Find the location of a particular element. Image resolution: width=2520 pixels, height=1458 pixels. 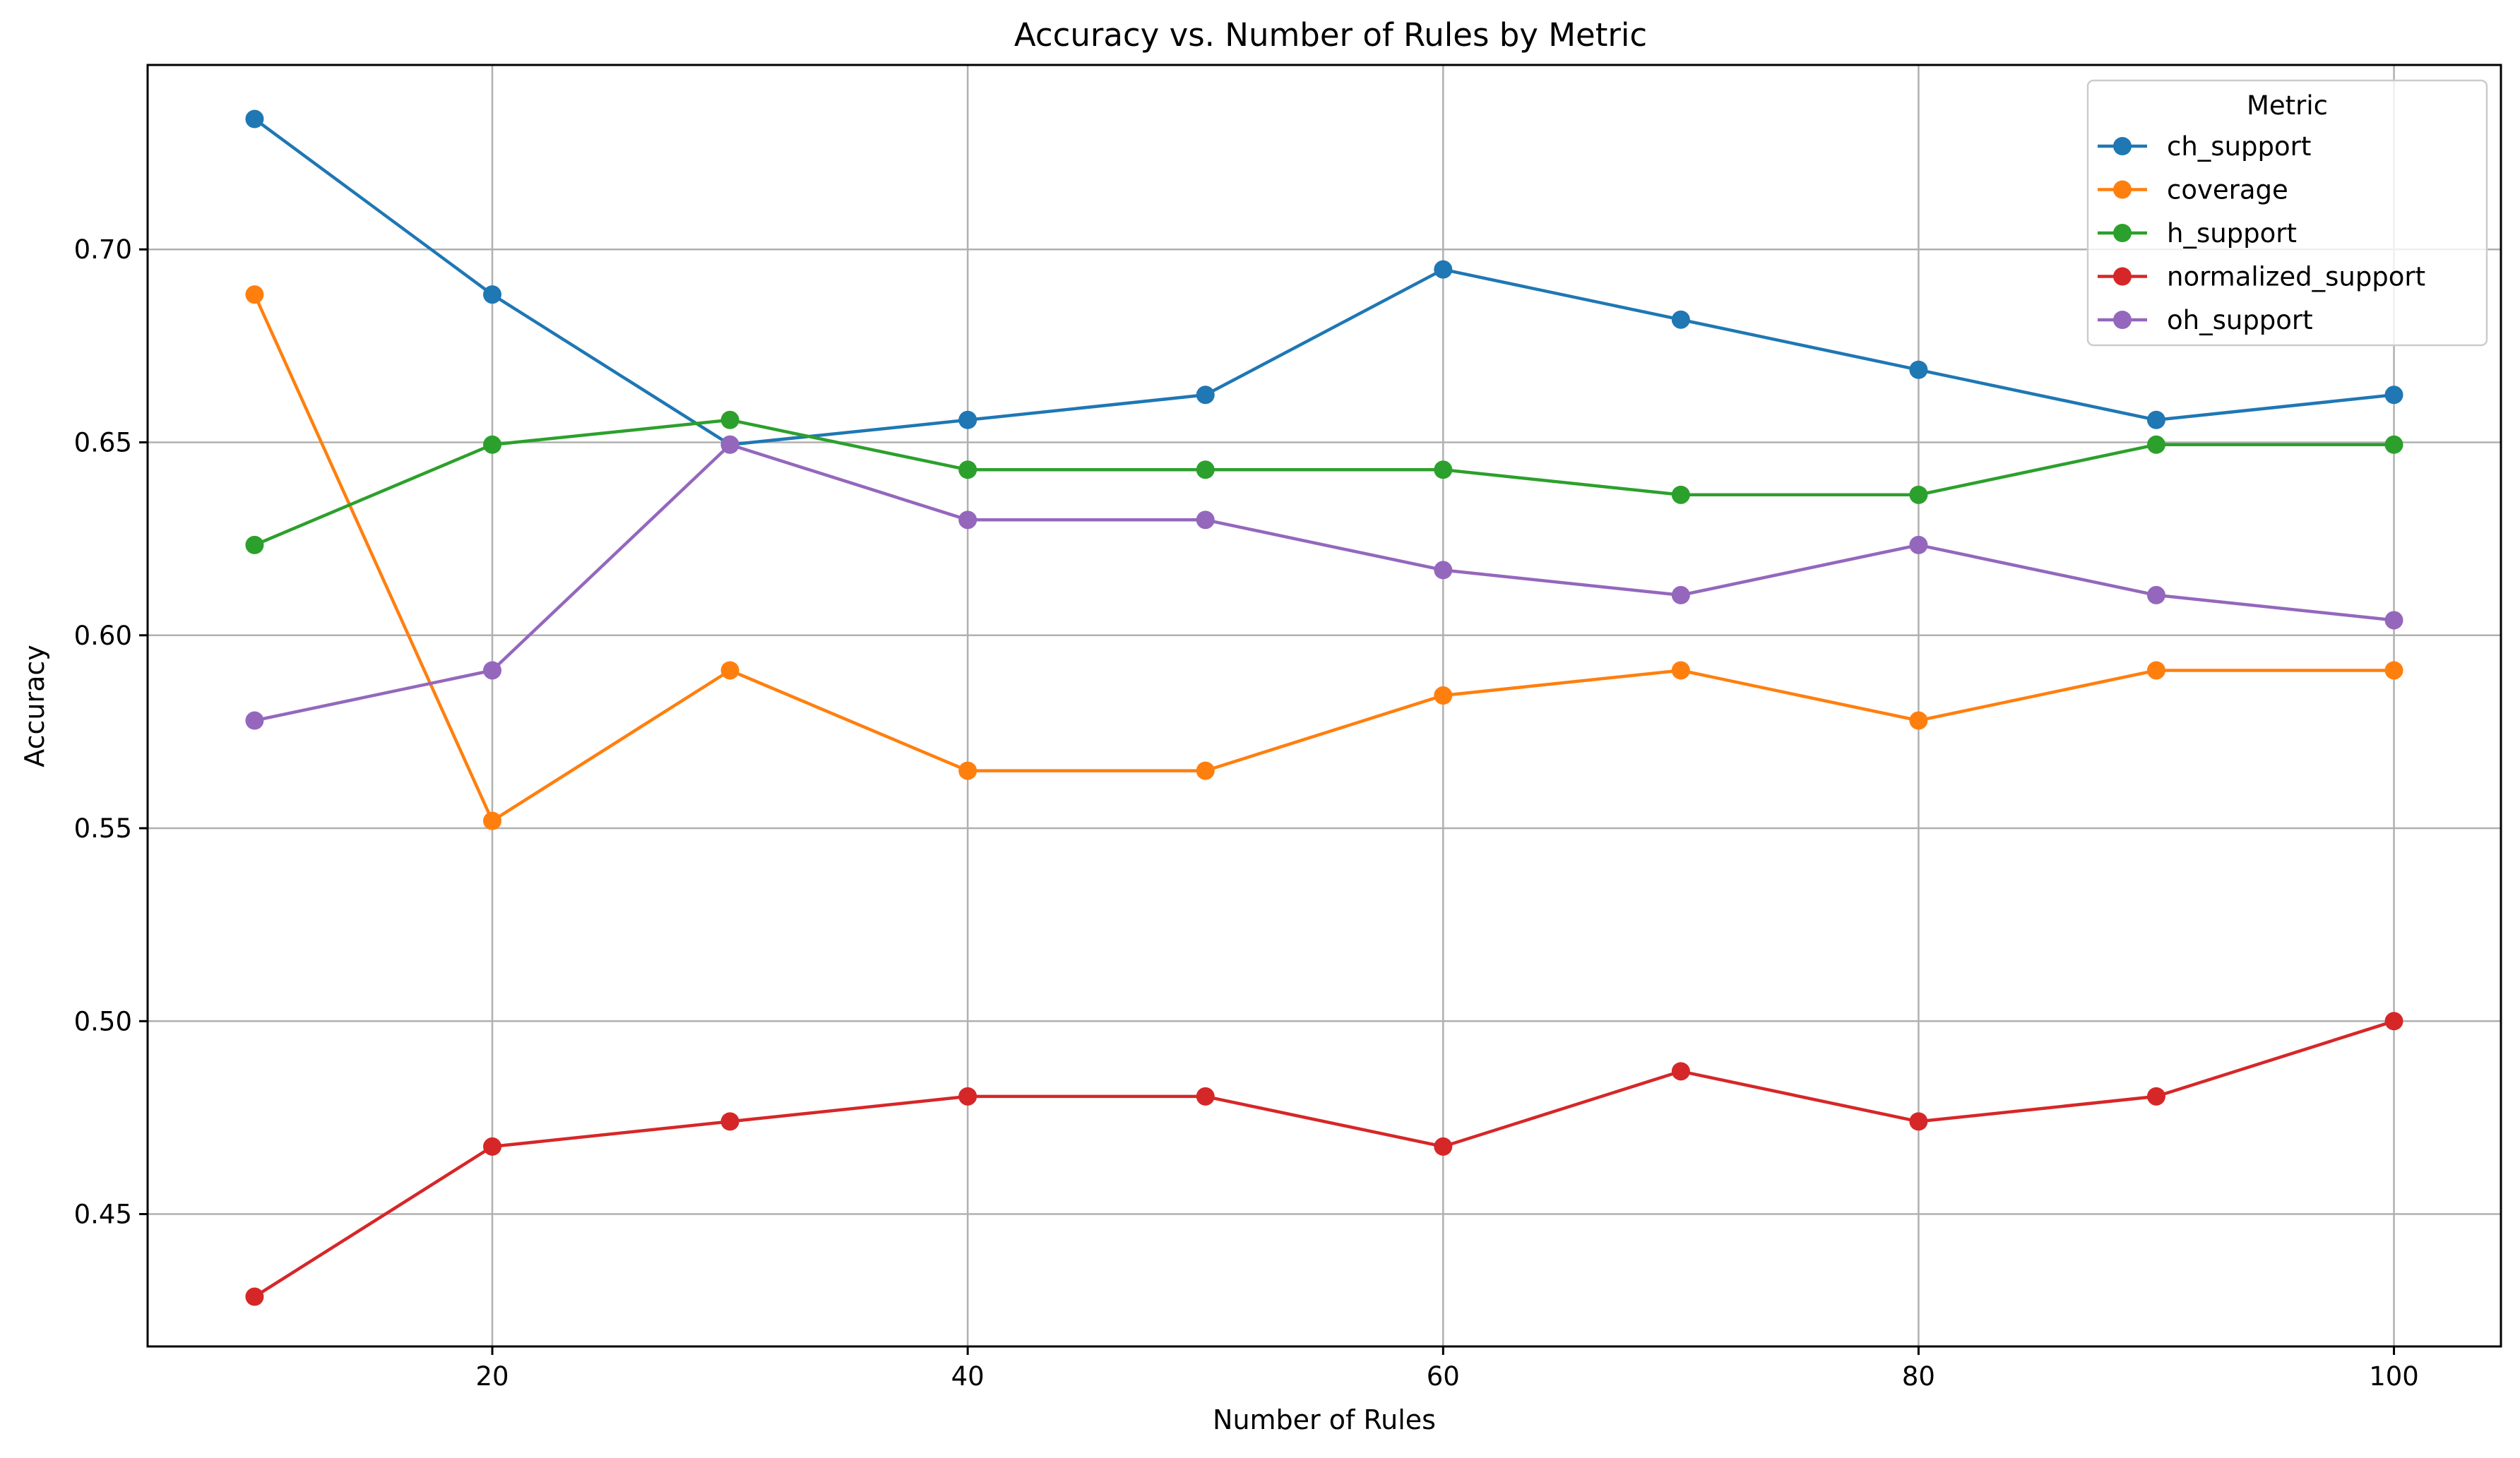

legend-label: ch_support is located at coordinates (2239, 146).